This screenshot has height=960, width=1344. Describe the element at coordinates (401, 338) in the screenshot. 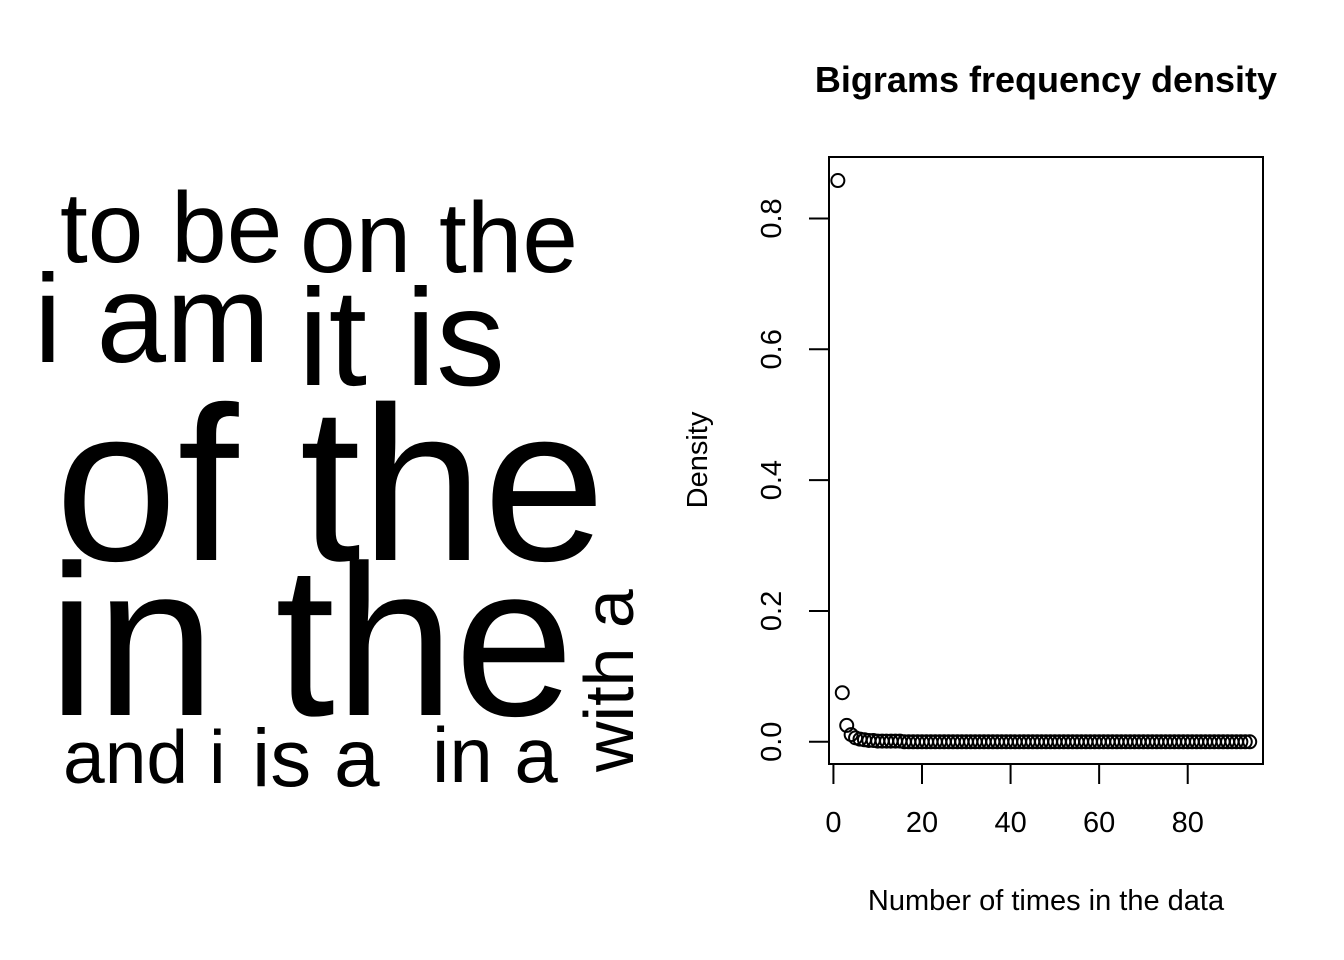

I see `word-it-is: it is` at that location.